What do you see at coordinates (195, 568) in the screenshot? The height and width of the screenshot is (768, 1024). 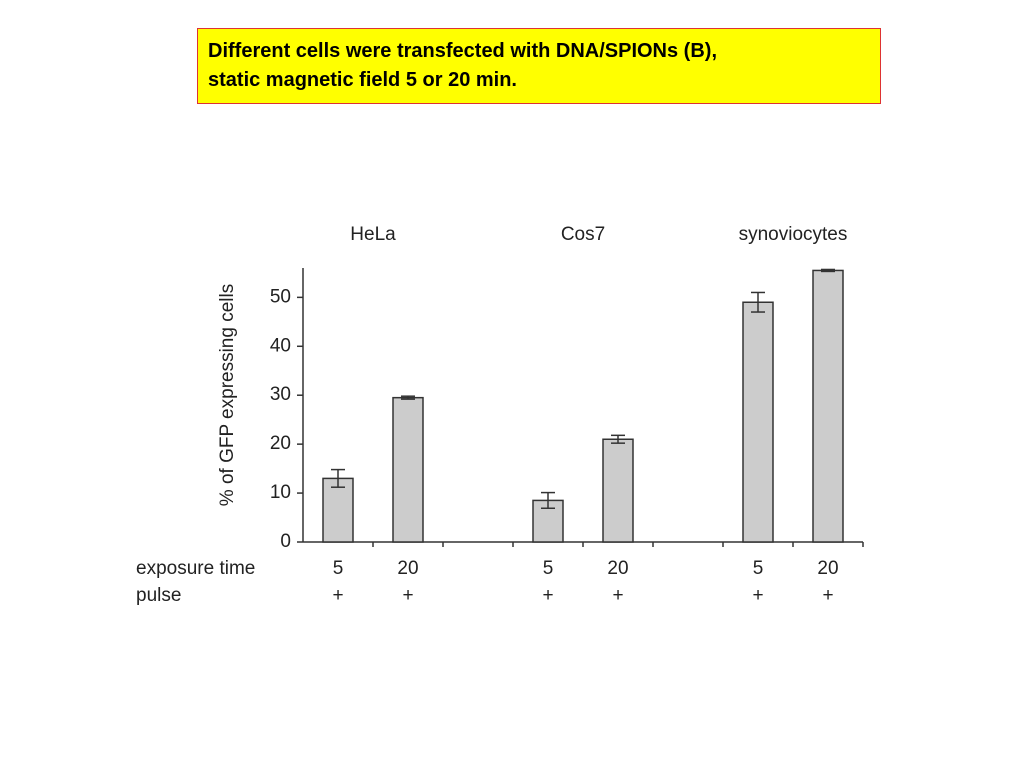 I see `row-label: exposure time` at bounding box center [195, 568].